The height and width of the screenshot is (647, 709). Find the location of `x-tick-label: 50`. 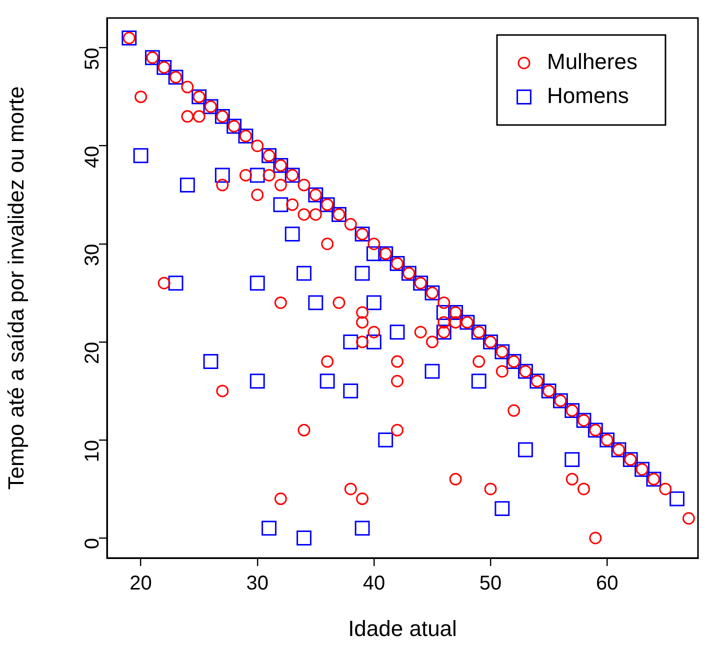

x-tick-label: 50 is located at coordinates (490, 583).